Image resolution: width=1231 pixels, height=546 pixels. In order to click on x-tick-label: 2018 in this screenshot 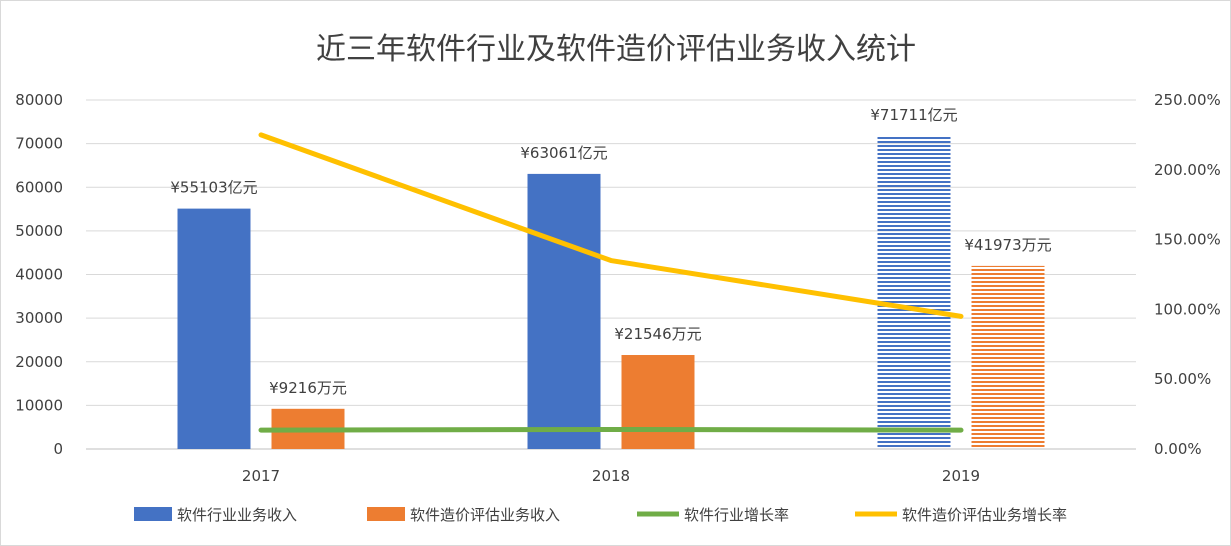, I will do `click(611, 476)`.